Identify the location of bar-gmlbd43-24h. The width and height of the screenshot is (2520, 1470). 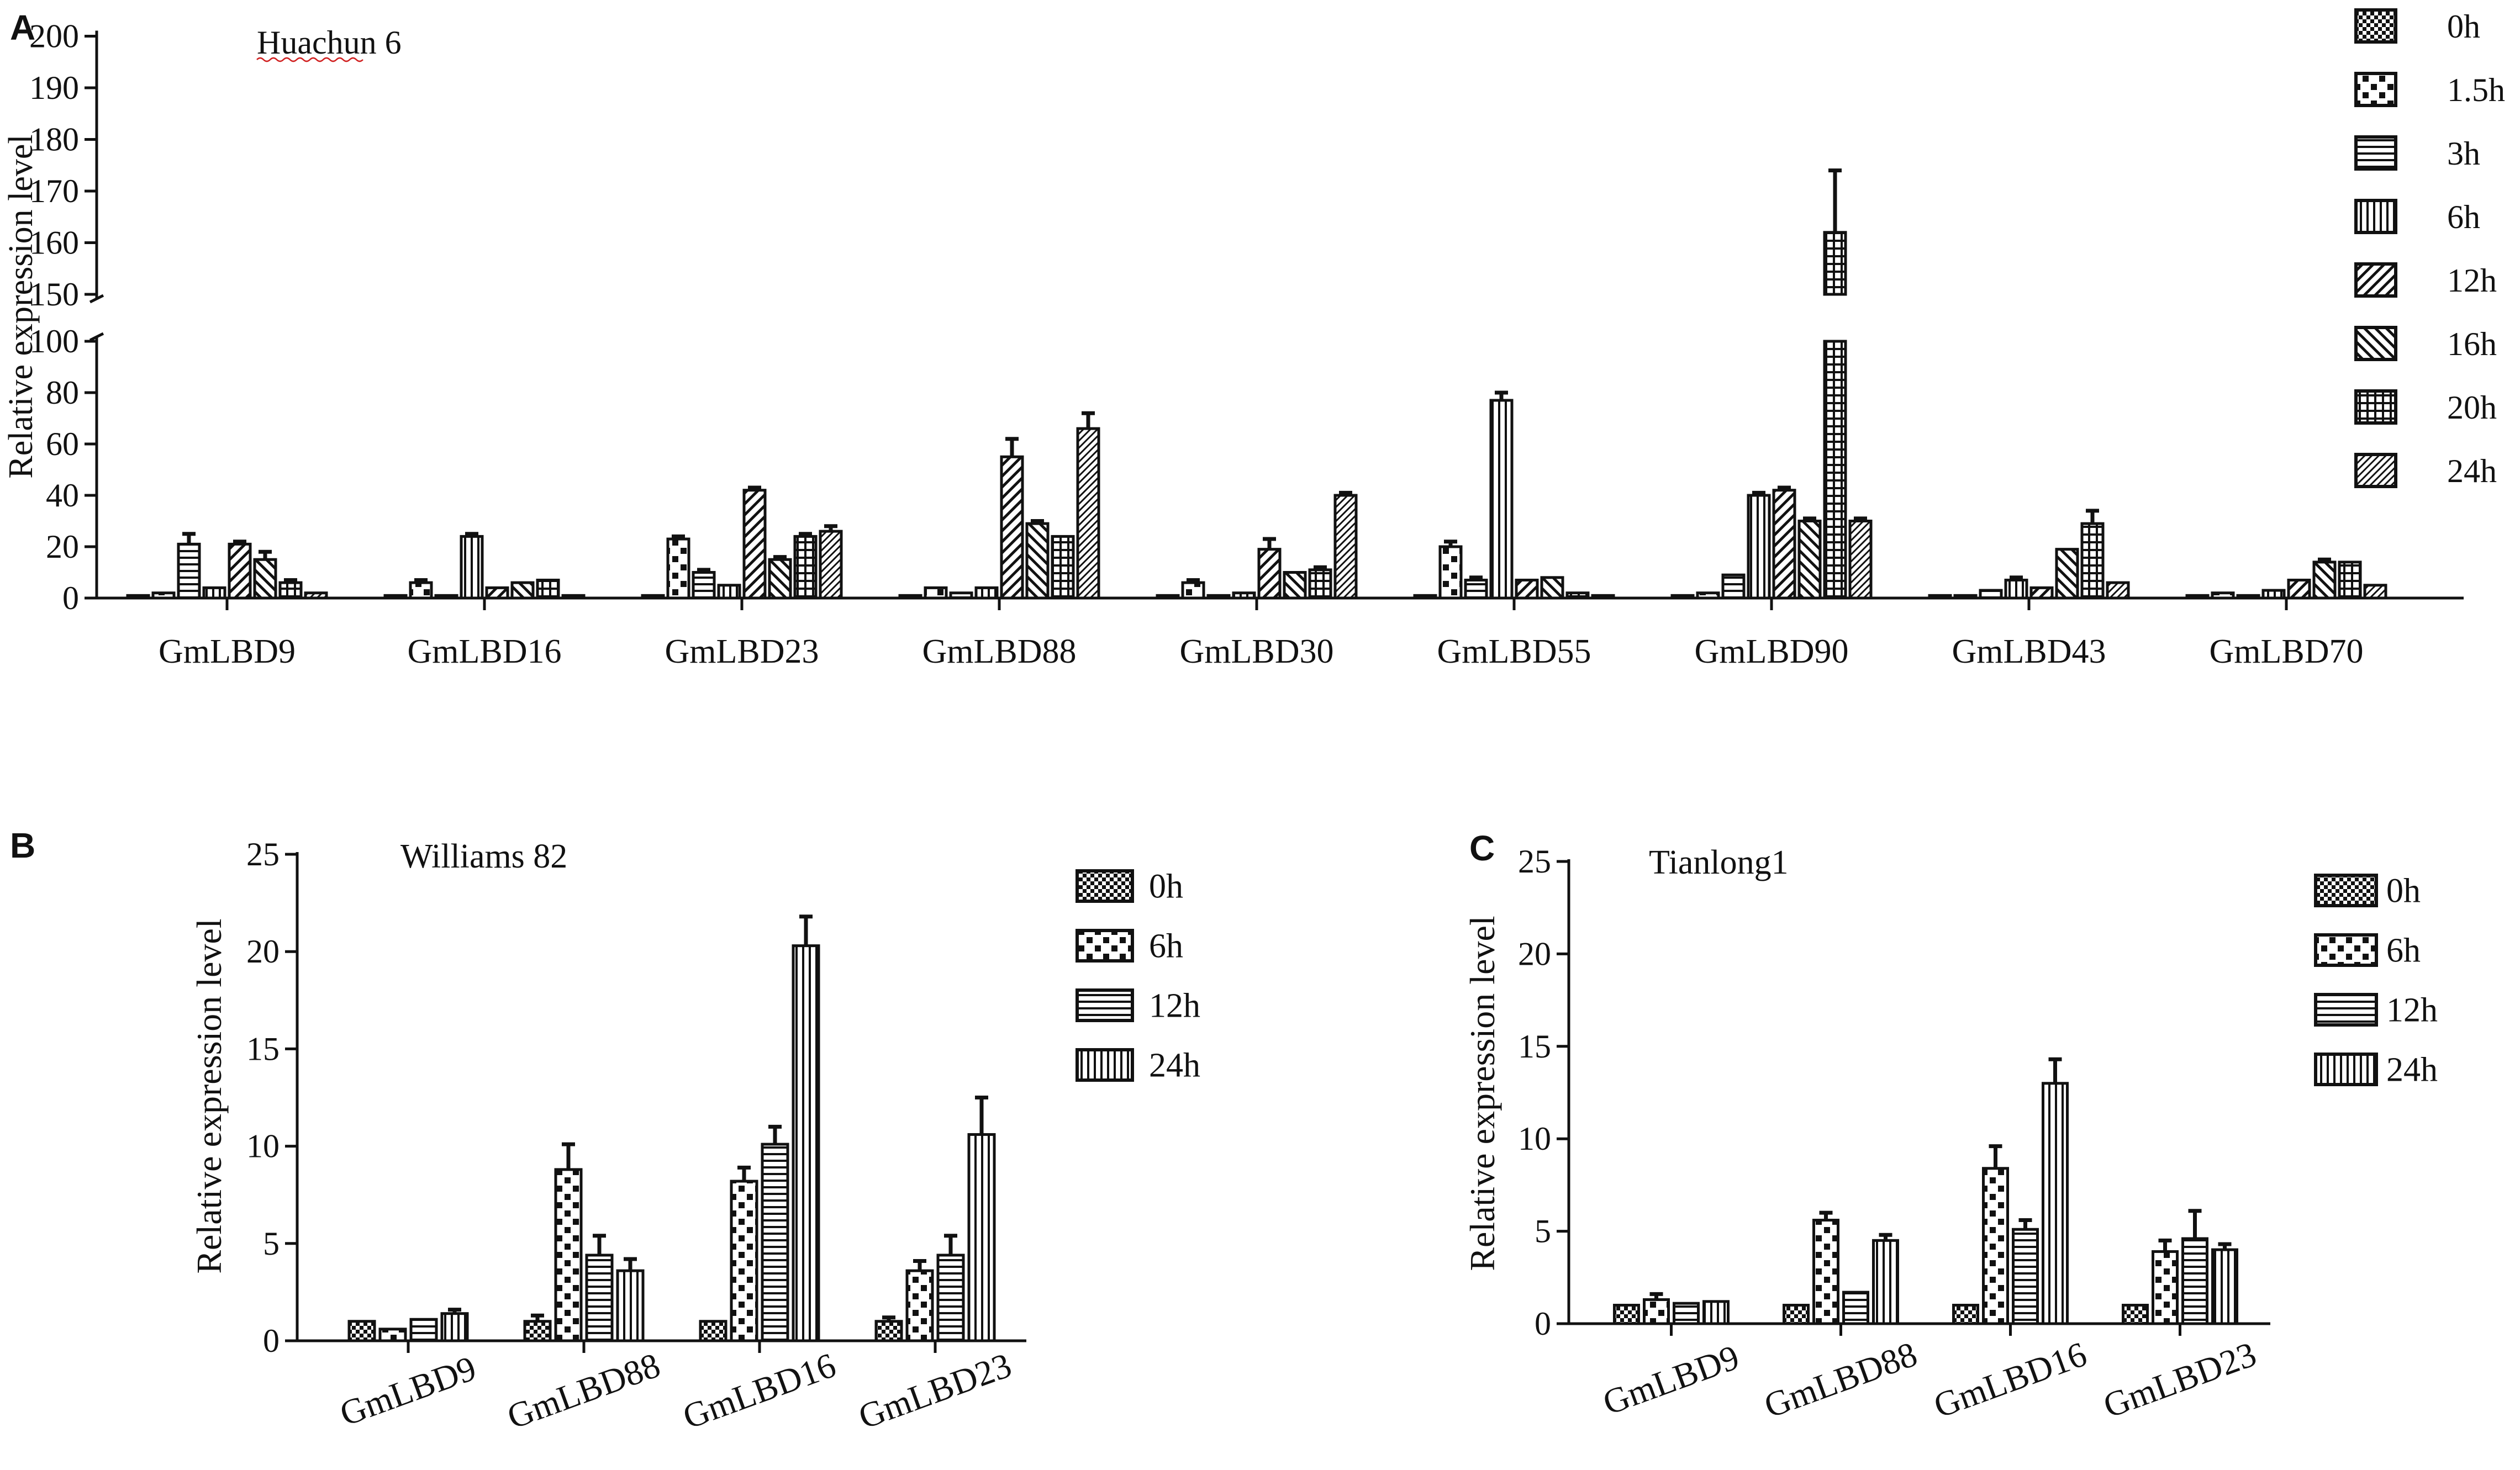
(2118, 590).